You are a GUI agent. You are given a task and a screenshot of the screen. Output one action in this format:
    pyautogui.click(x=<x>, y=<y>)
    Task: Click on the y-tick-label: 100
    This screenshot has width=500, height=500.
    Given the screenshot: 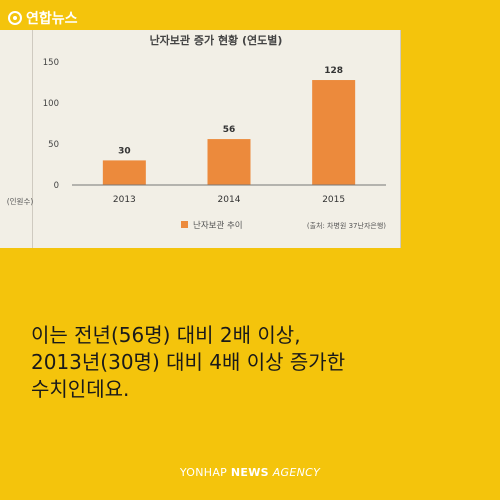 What is the action you would take?
    pyautogui.click(x=51, y=104)
    